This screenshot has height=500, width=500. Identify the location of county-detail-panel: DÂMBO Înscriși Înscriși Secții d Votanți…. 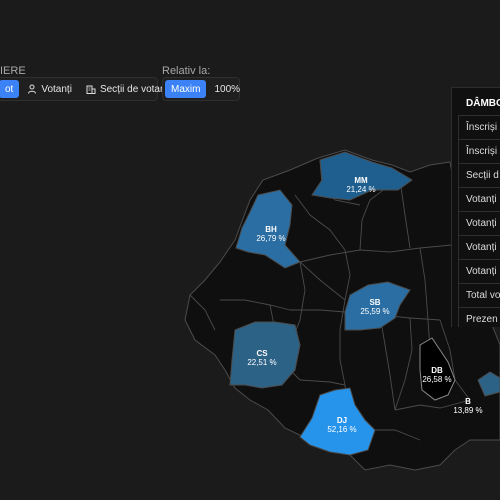
(475, 207).